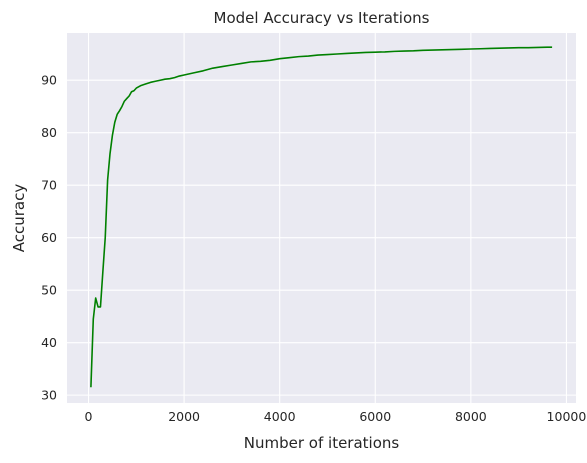 The width and height of the screenshot is (587, 463). I want to click on x-tick-label: 0, so click(89, 416).